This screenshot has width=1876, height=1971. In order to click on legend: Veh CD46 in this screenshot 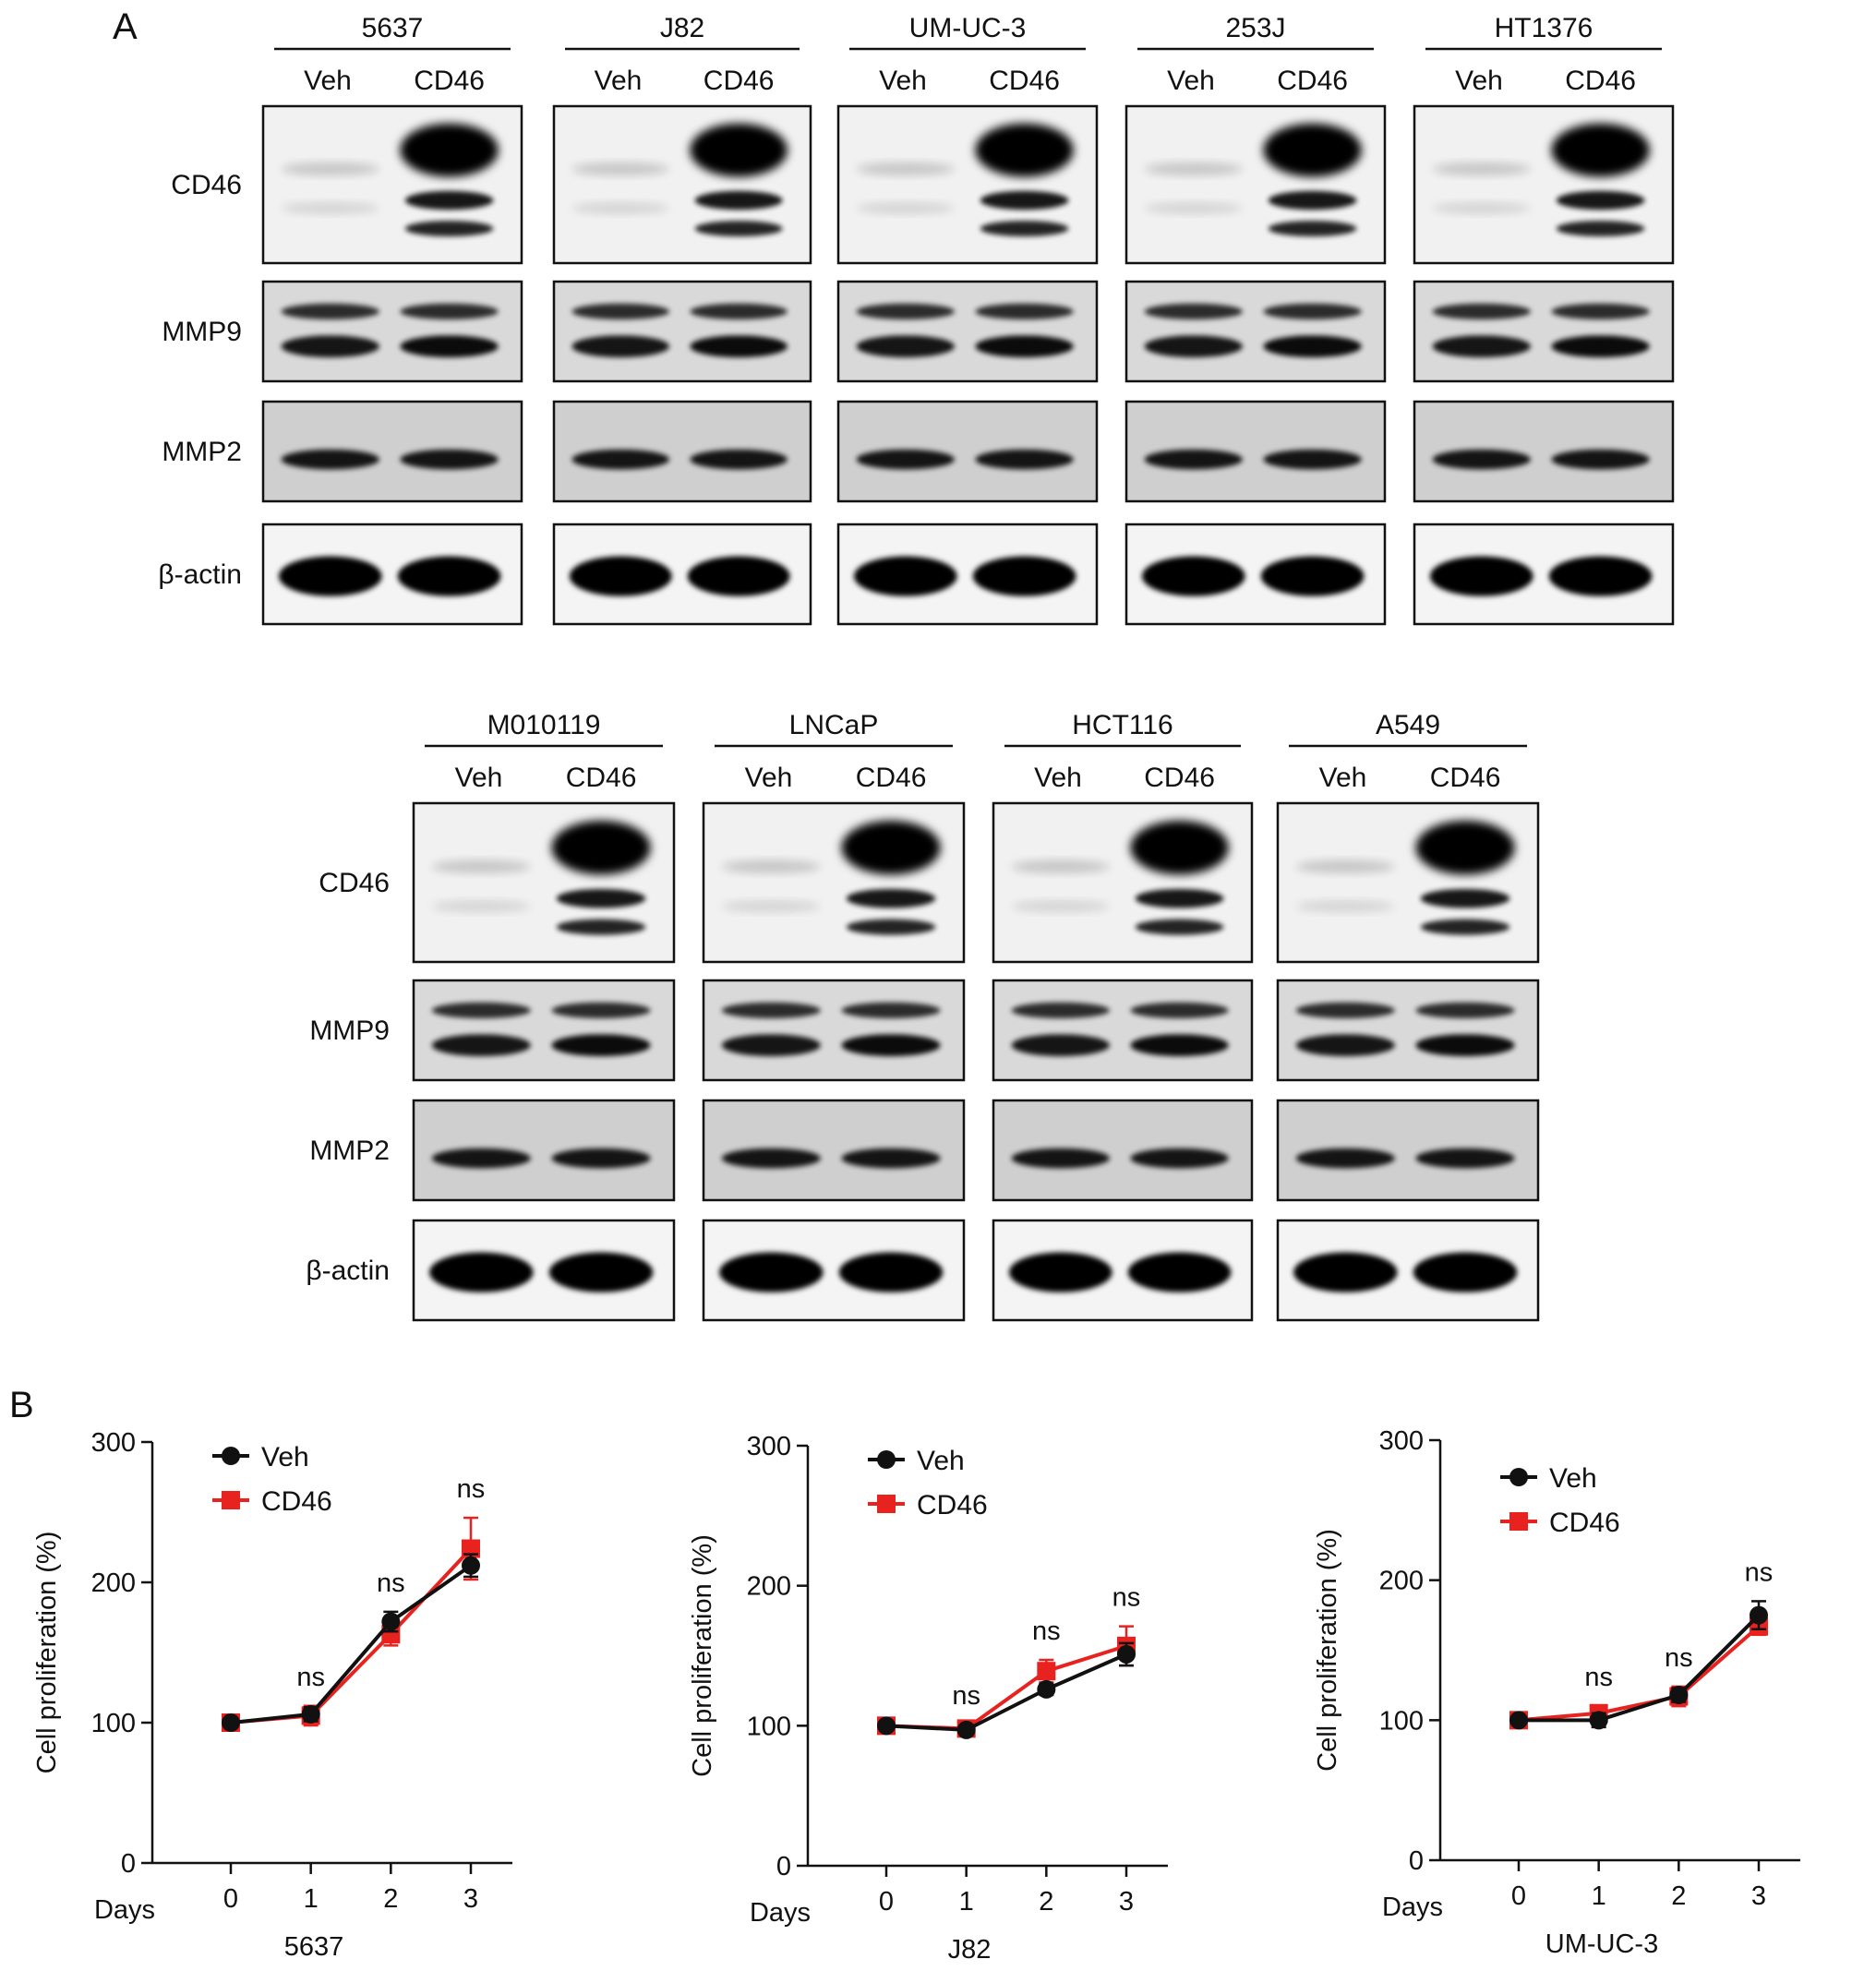, I will do `click(1560, 1500)`.